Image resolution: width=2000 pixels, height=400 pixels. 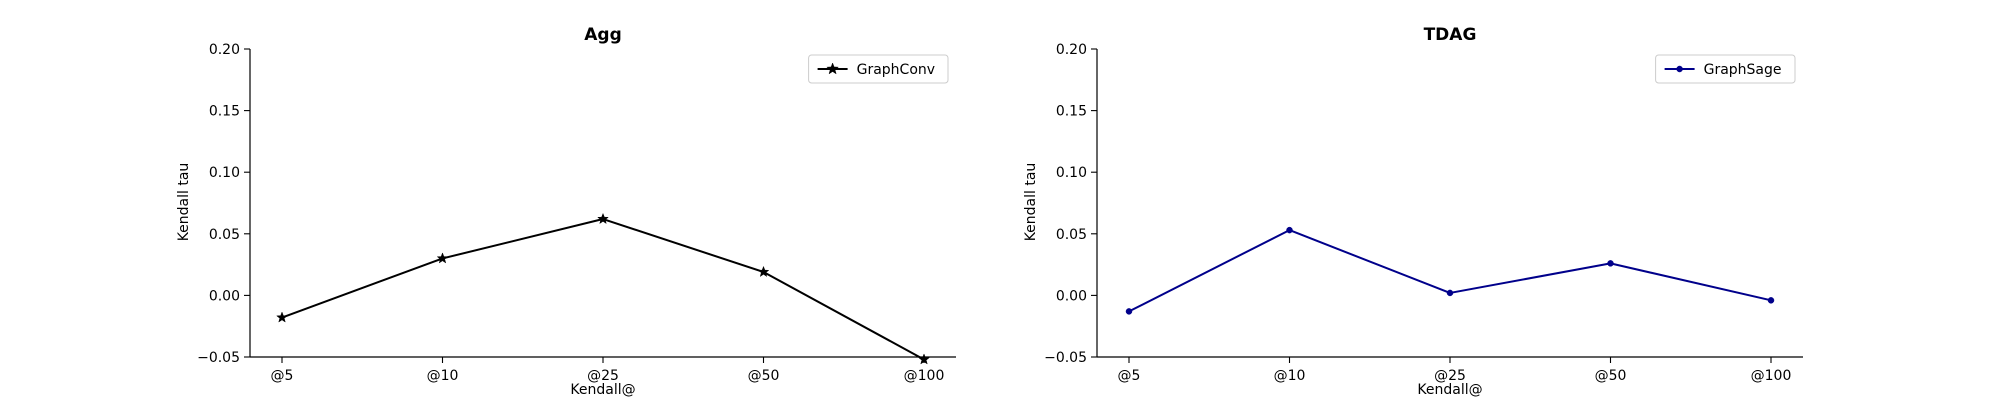 What do you see at coordinates (603, 35) in the screenshot?
I see `chart-title: Agg` at bounding box center [603, 35].